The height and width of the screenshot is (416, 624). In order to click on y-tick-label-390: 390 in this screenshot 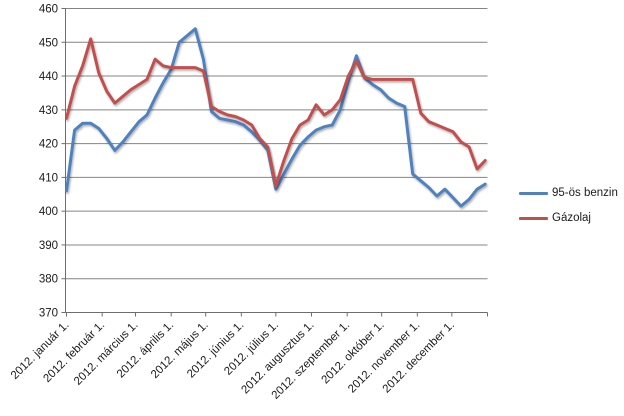, I will do `click(48, 246)`.